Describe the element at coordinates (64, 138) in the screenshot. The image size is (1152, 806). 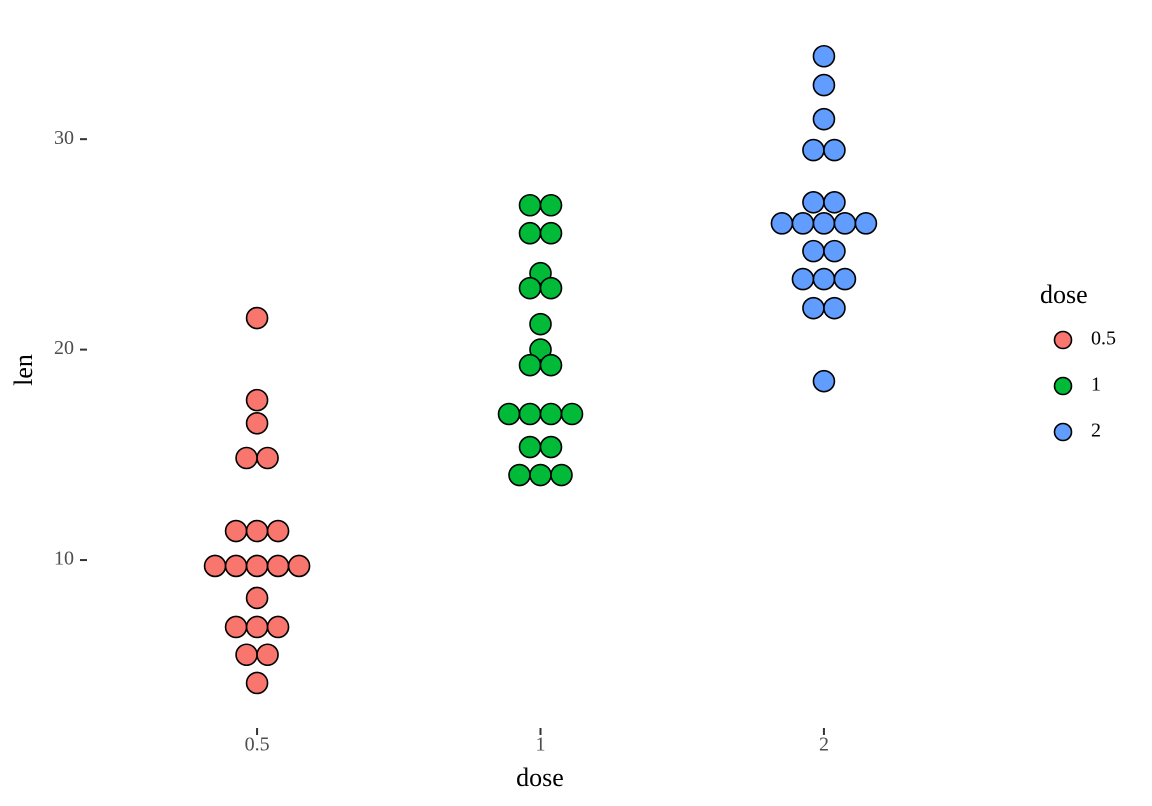
I see `y-tick-label: 30` at that location.